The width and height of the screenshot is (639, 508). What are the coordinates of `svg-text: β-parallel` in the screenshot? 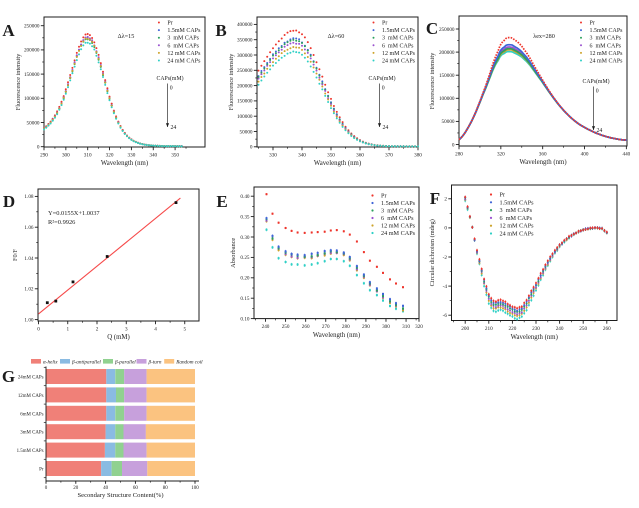 It's located at (125, 363).